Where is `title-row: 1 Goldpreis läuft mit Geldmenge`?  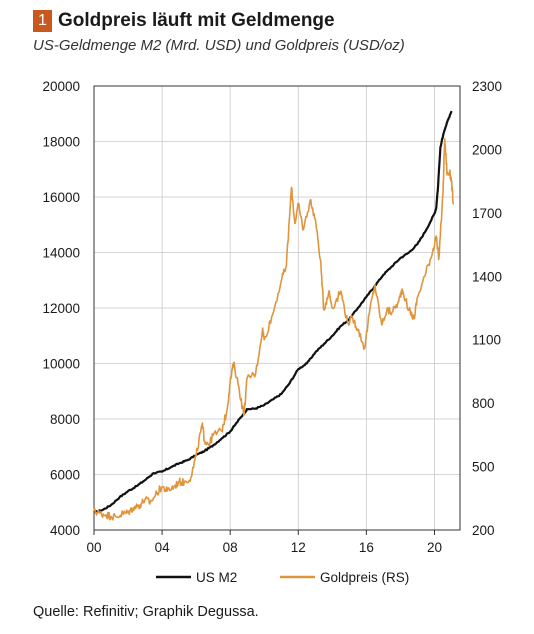
title-row: 1 Goldpreis läuft mit Geldmenge is located at coordinates (278, 21).